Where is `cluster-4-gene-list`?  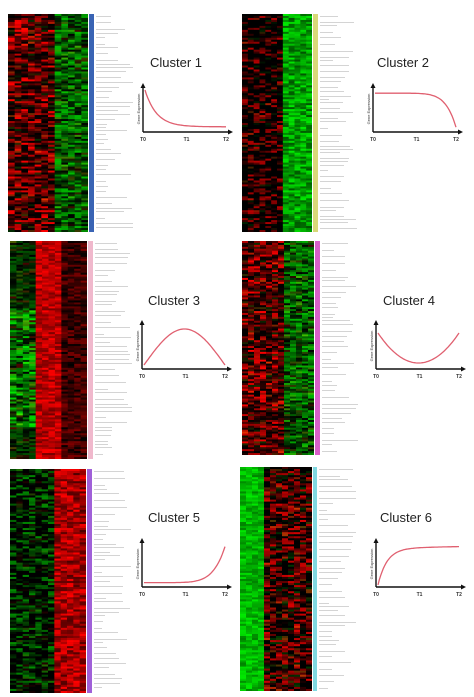
cluster-4-gene-list is located at coordinates (341, 348).